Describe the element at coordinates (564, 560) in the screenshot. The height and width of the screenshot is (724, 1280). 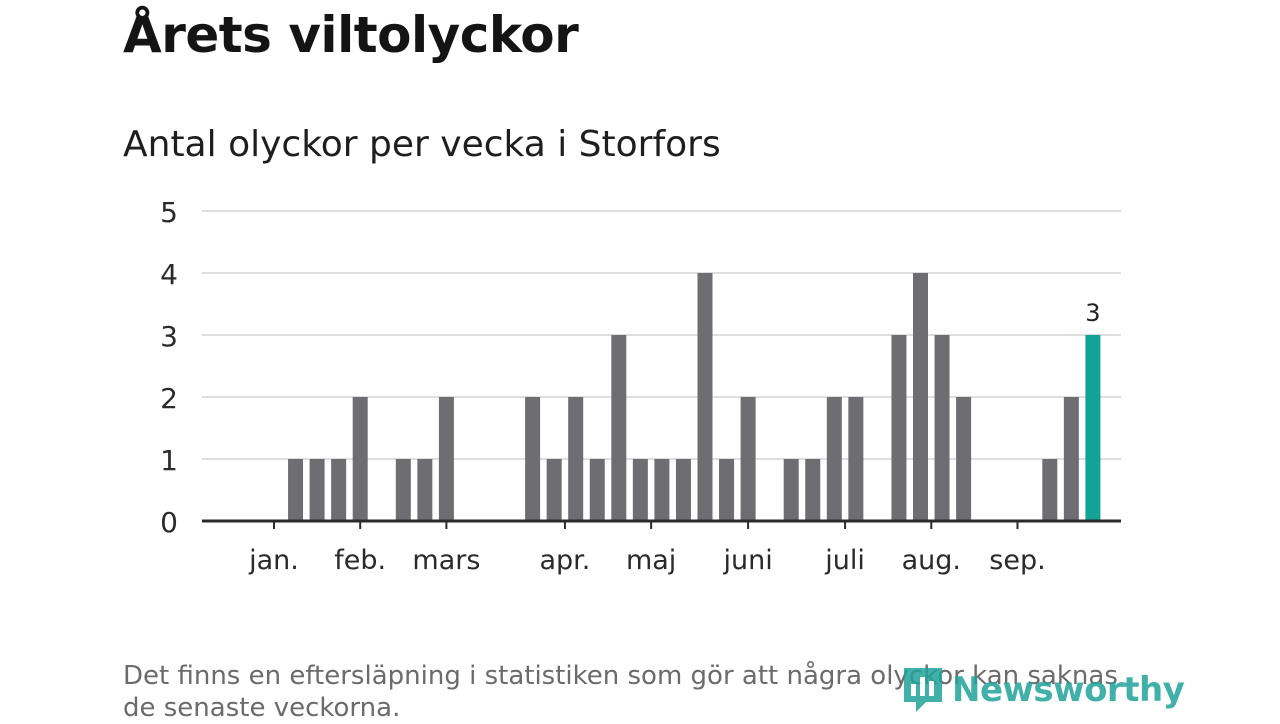
I see `x-tick-label: apr.` at that location.